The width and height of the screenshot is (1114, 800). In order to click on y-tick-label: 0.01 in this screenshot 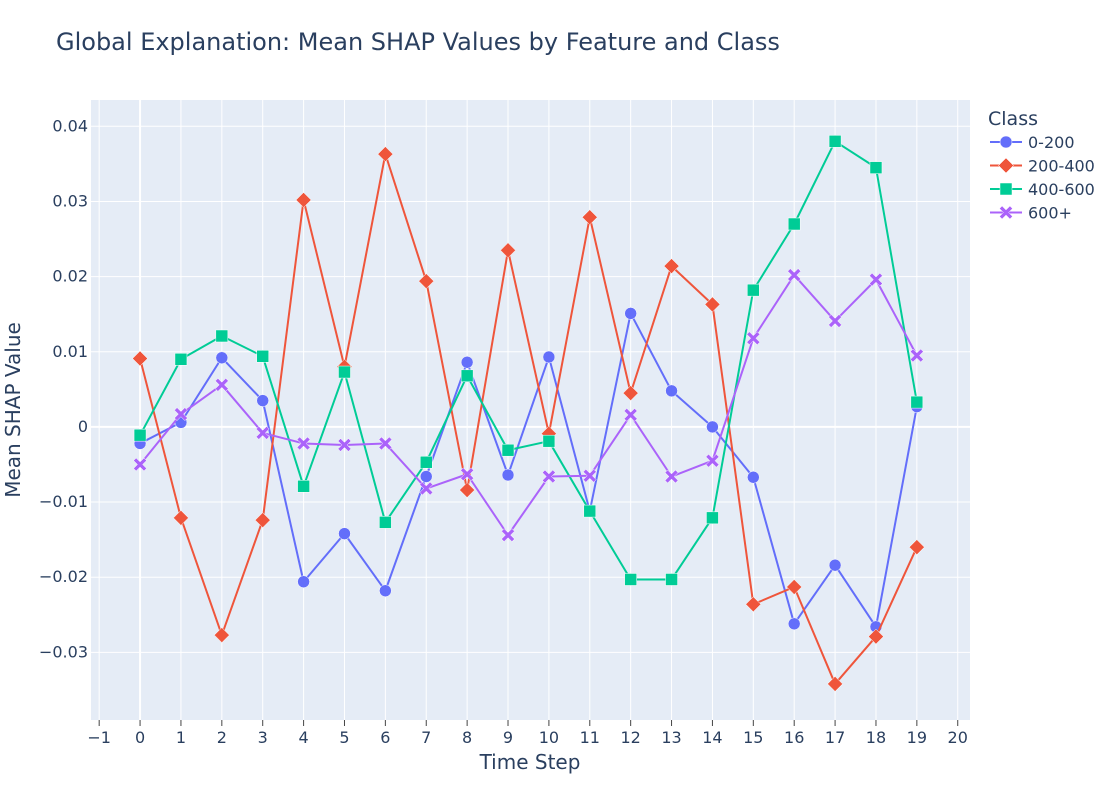, I will do `click(70, 351)`.